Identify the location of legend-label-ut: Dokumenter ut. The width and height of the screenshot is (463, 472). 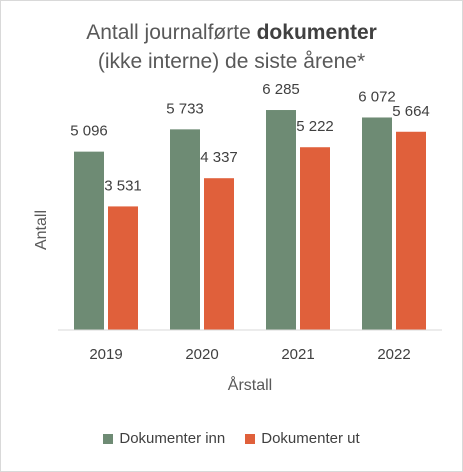
(310, 438).